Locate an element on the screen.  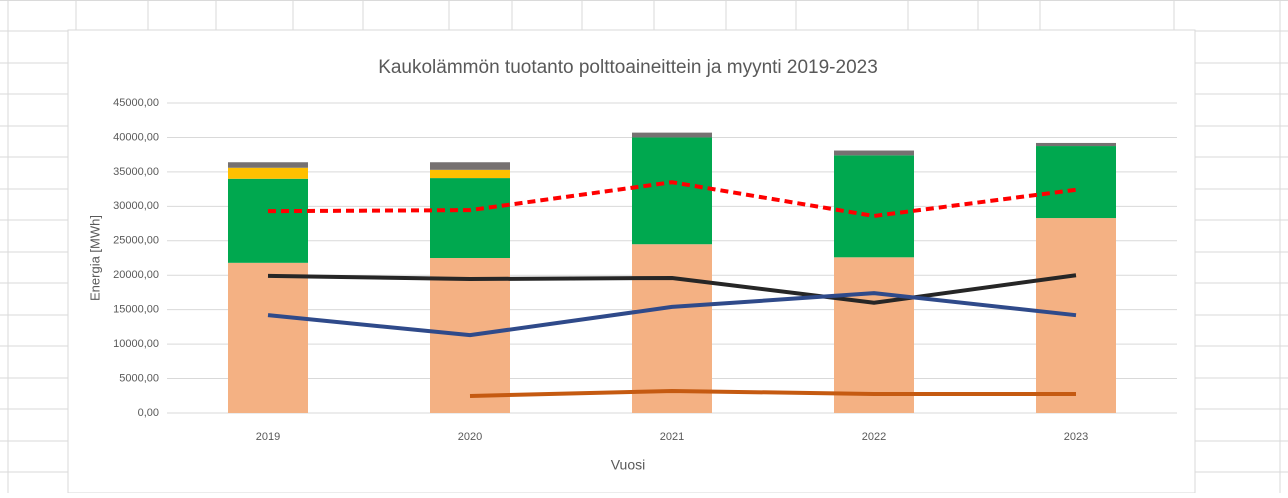
x-tick-label: 2023 is located at coordinates (1076, 437).